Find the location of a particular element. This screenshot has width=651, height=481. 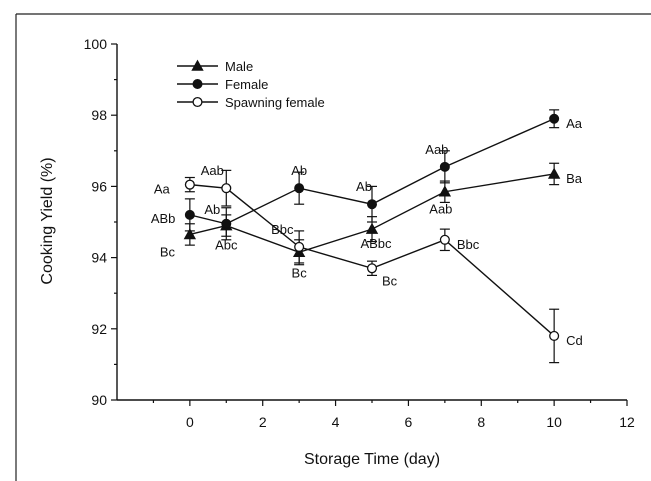

x-tick-label: 8 is located at coordinates (481, 422).